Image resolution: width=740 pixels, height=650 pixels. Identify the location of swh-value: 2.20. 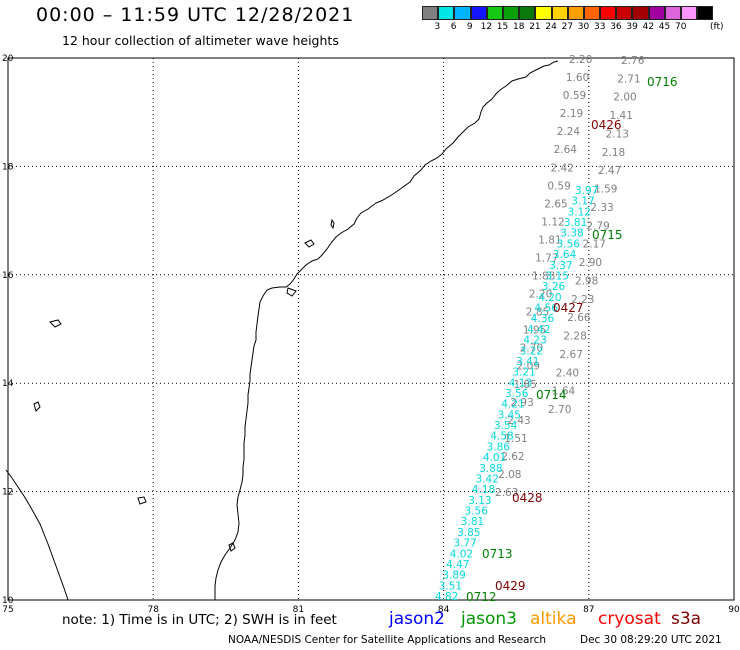
(540, 295).